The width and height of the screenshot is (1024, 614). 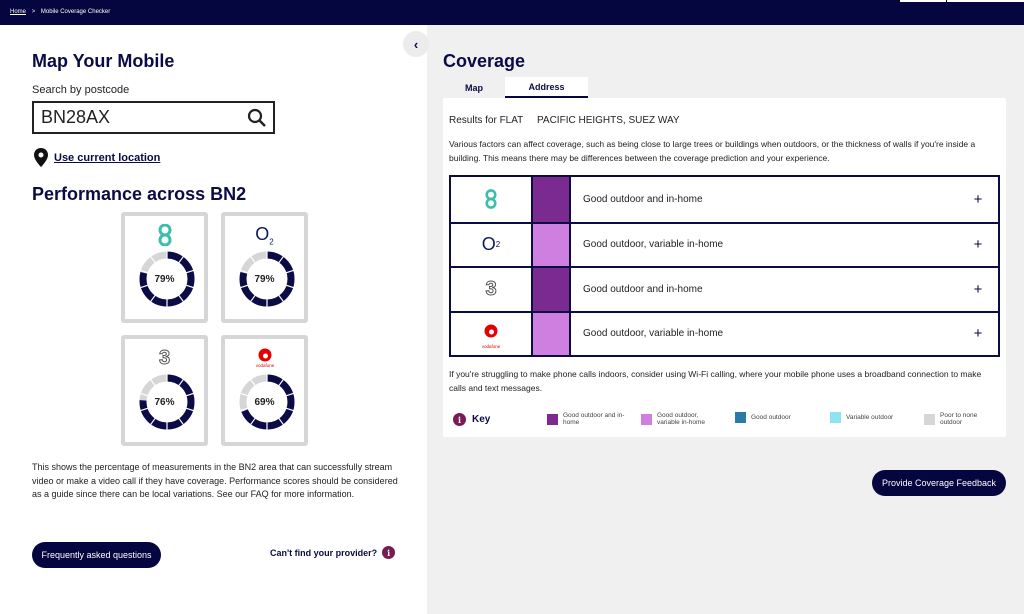 I want to click on use-current-location-link: Use current location, so click(x=97, y=157).